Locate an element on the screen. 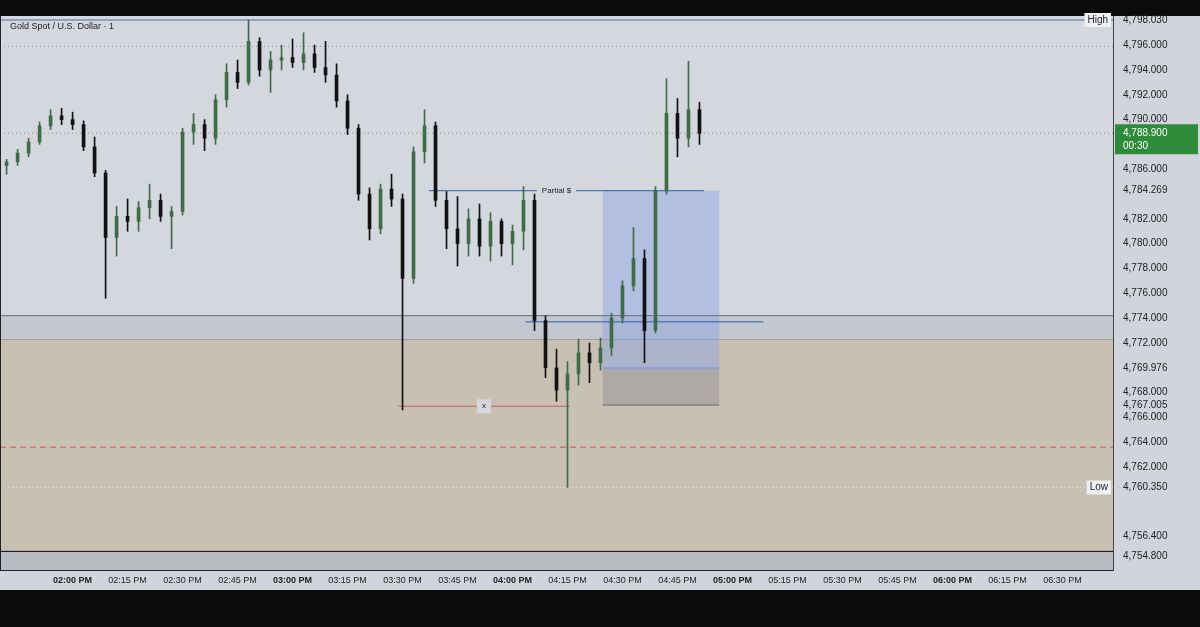  y-tick-label: 4,780.000 is located at coordinates (1145, 243).